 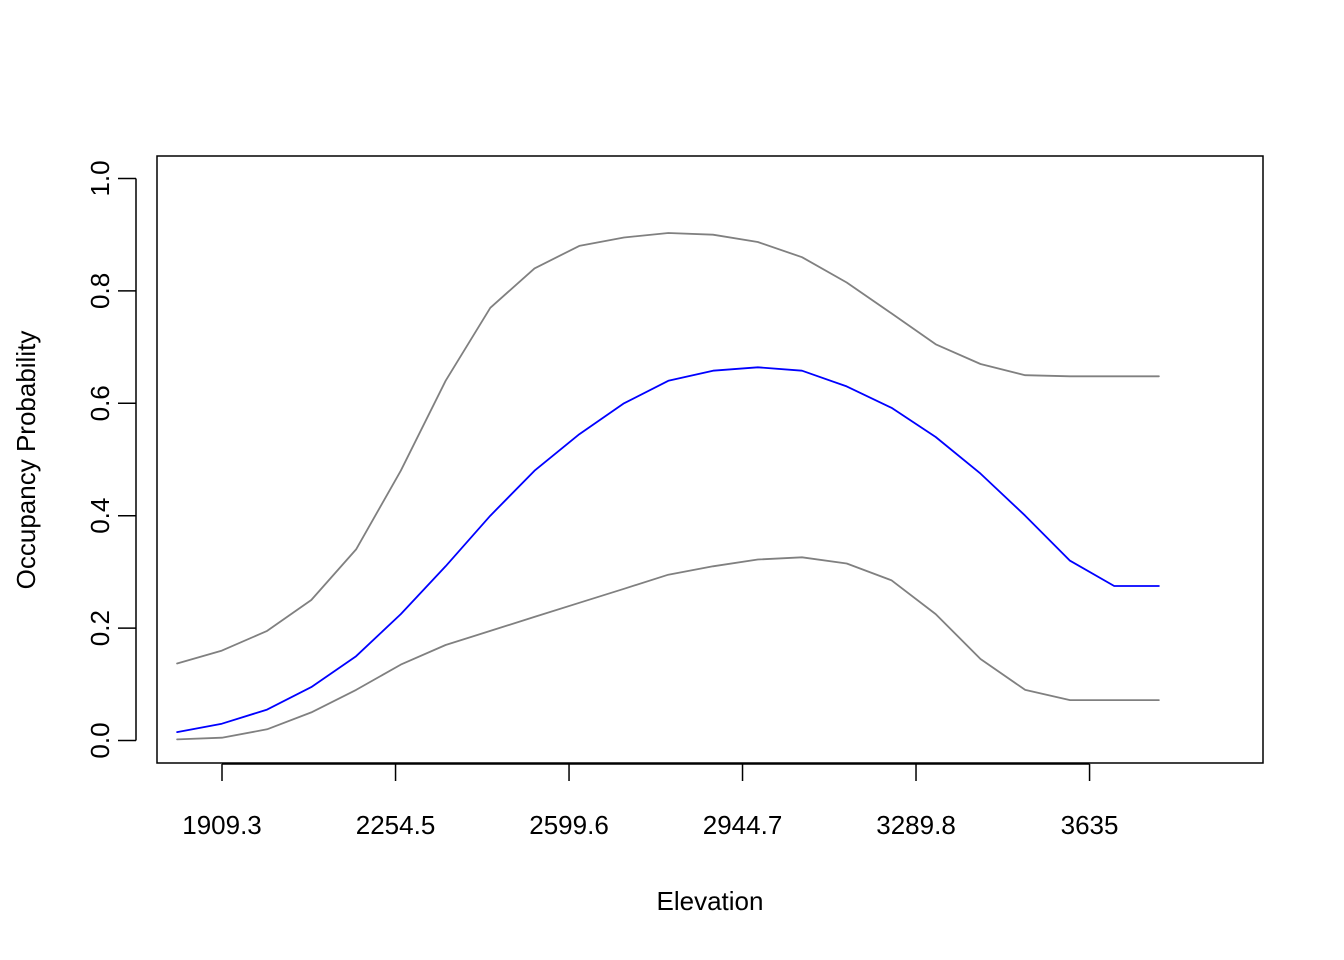 I want to click on y-axis-title: Occupancy Probability, so click(x=26, y=460).